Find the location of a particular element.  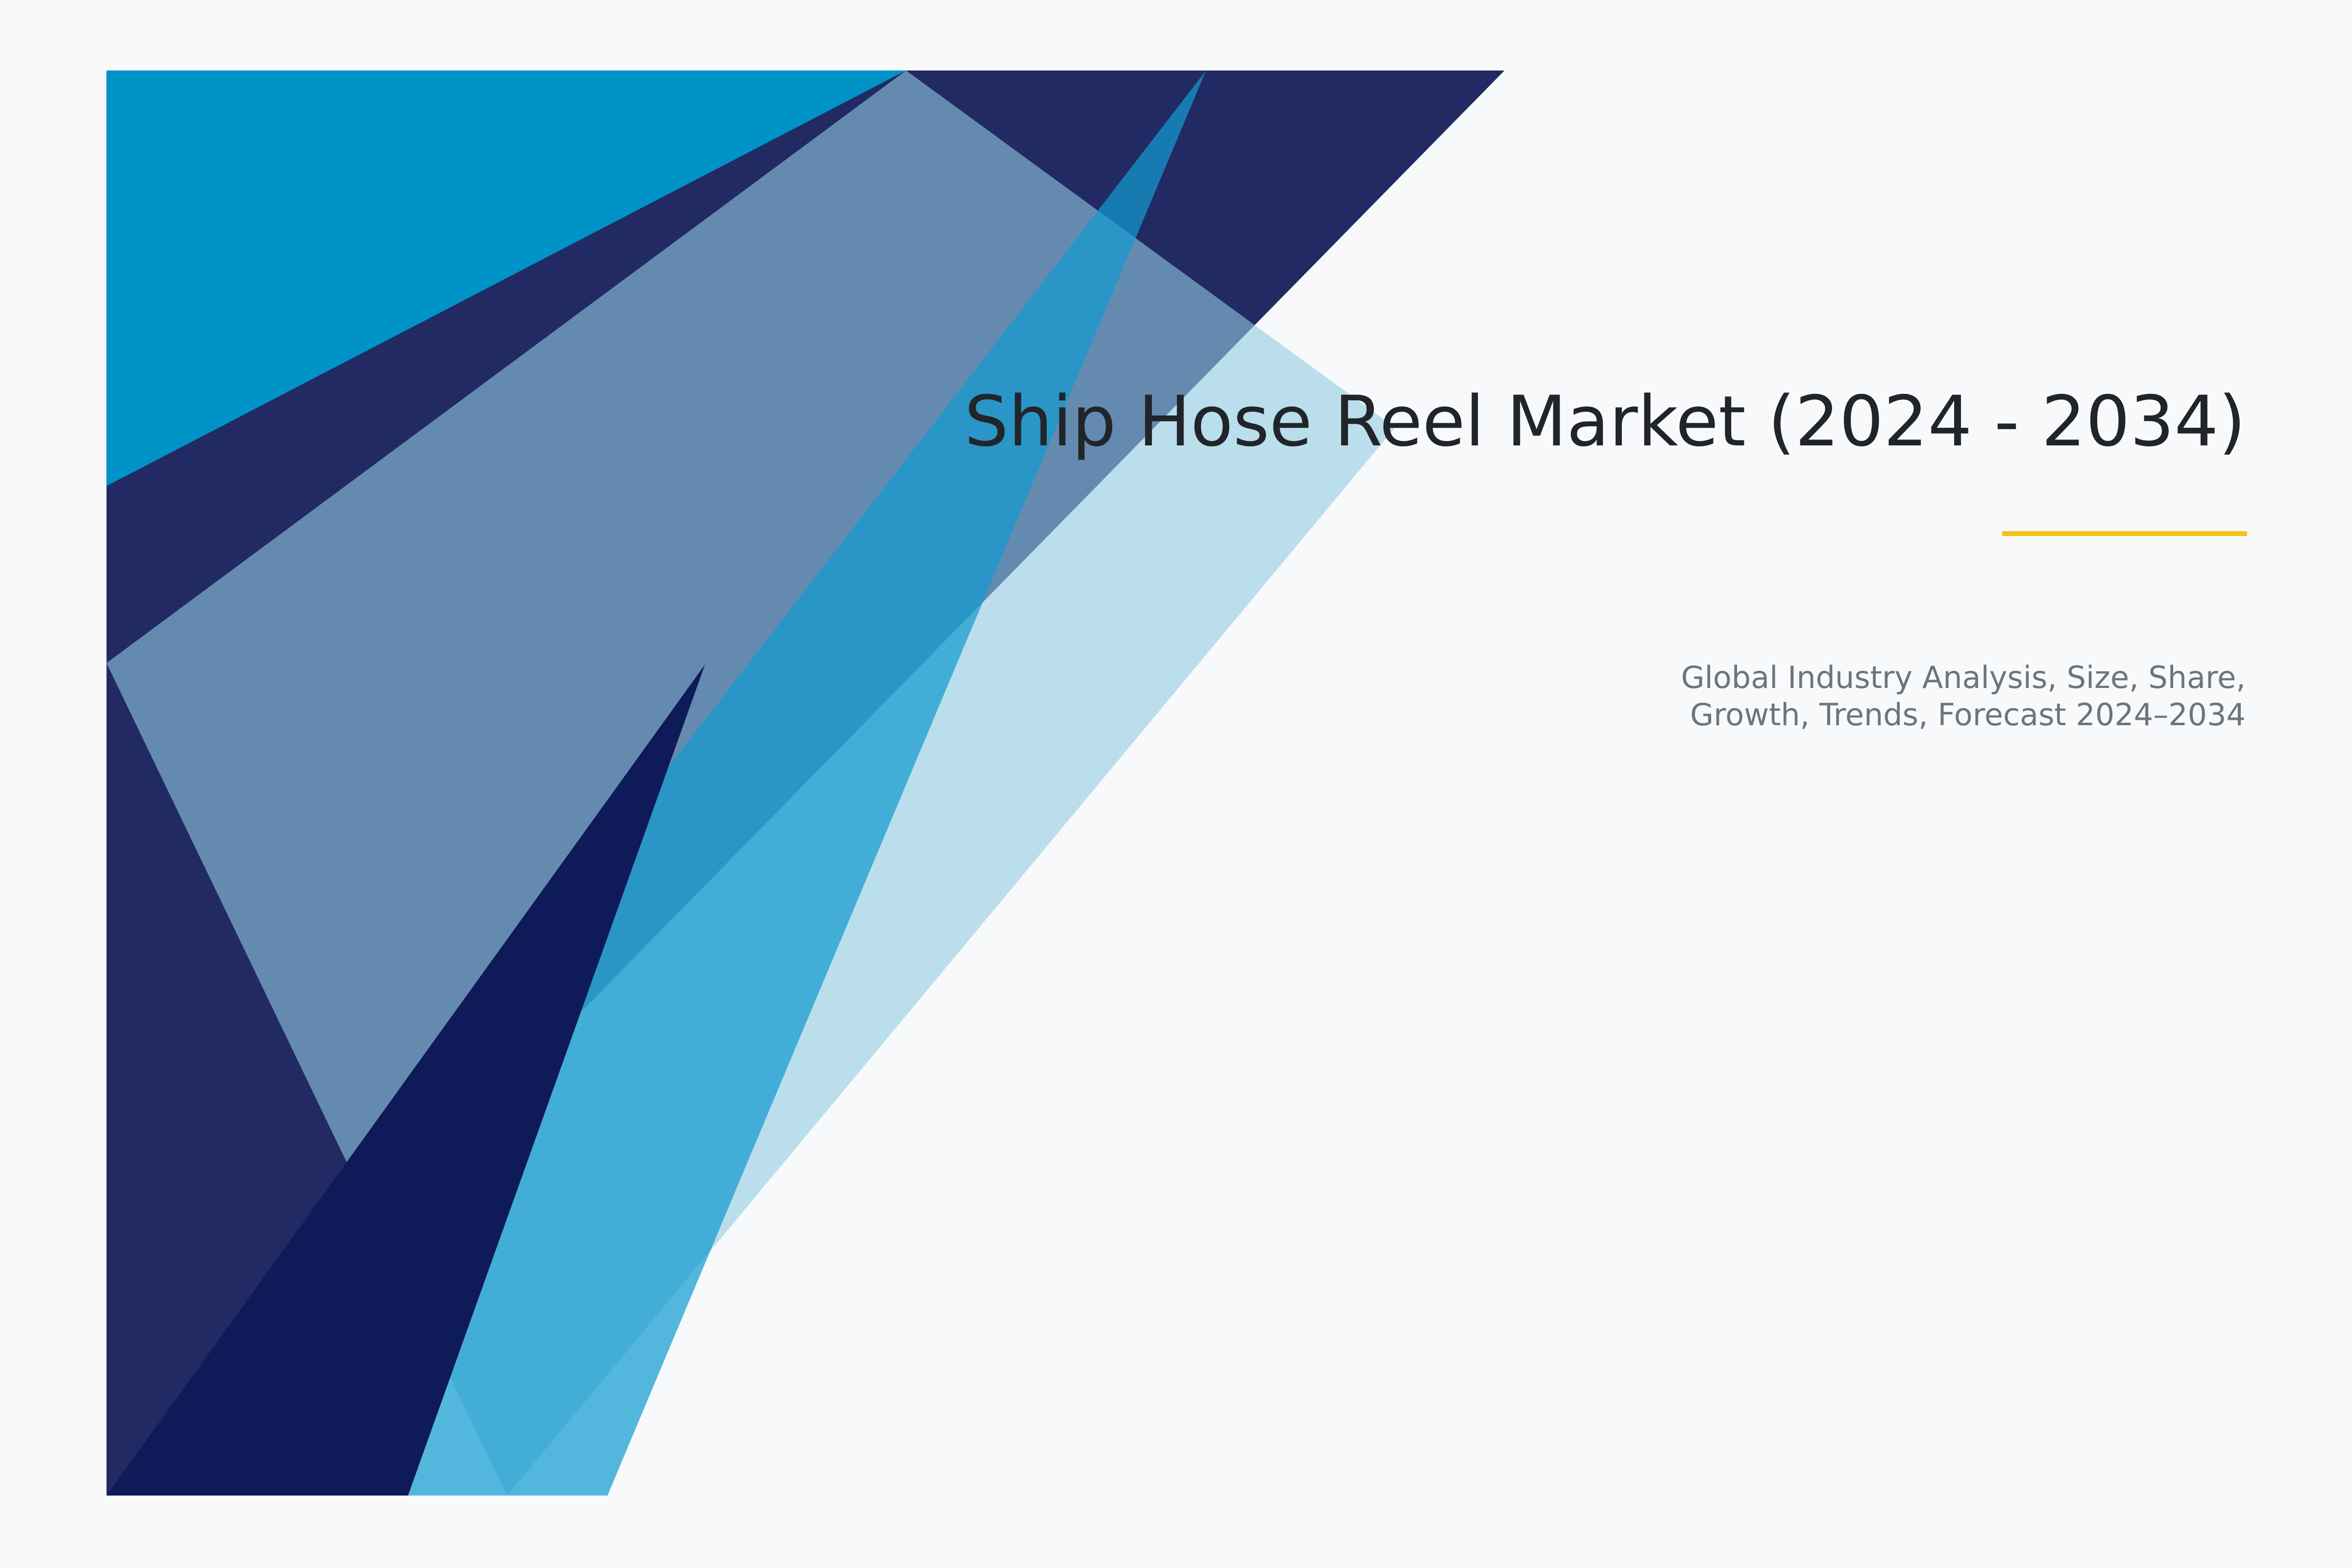

page-title: Ship Hose Reel Market (2024 - 2034) is located at coordinates (1605, 421).